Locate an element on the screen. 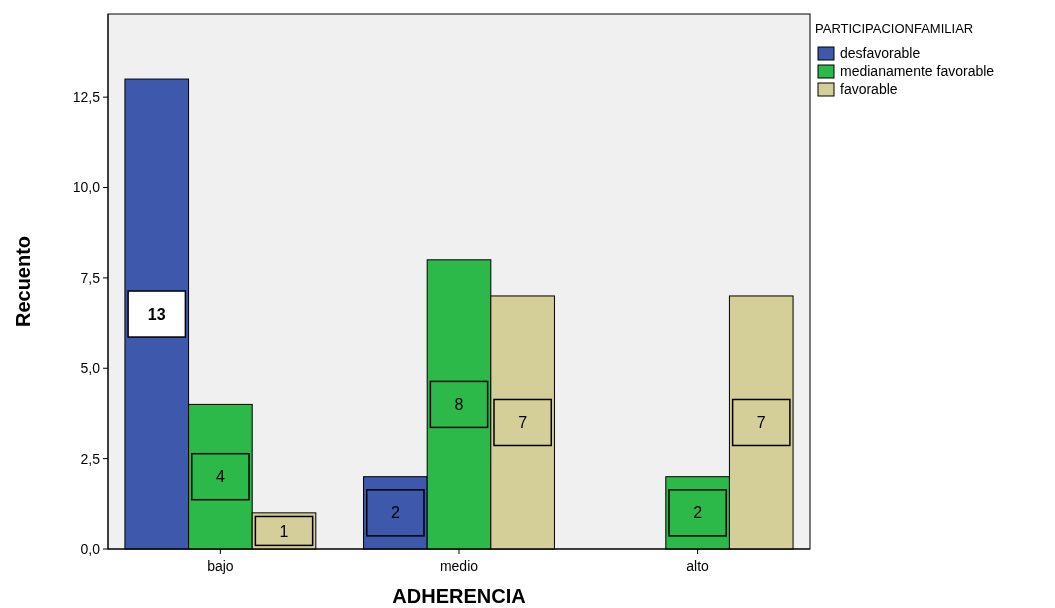 The width and height of the screenshot is (1055, 608). y-tick-label: 10,0 is located at coordinates (86, 187).